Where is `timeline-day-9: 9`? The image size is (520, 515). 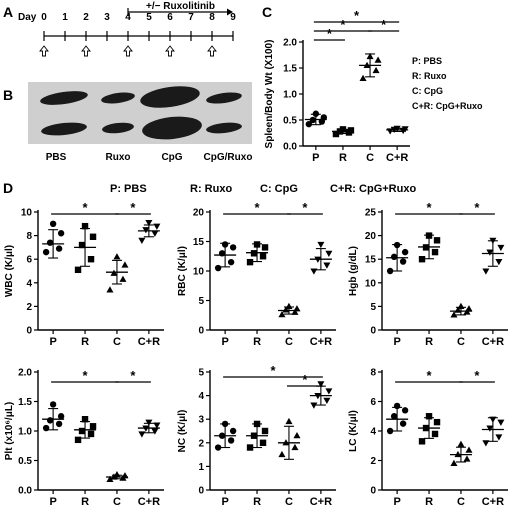 timeline-day-9: 9 is located at coordinates (233, 17).